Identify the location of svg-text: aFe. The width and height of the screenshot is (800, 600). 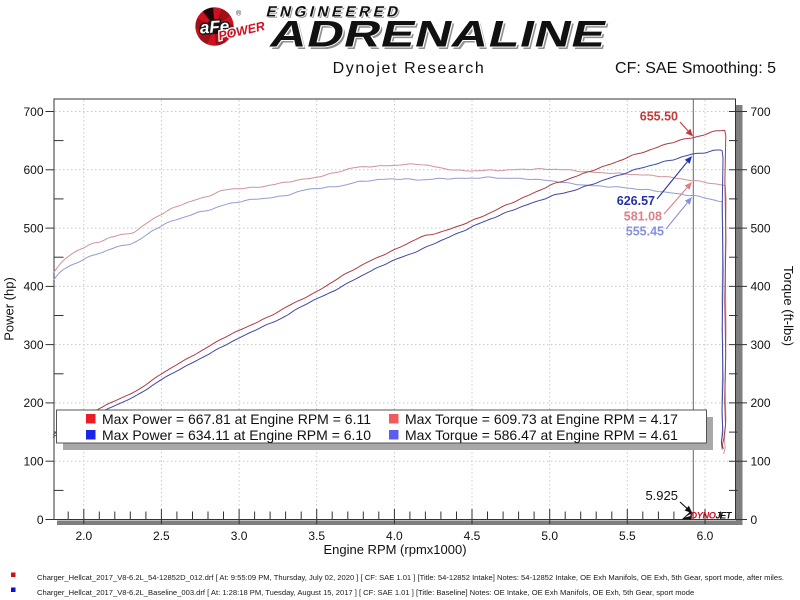
(214, 27).